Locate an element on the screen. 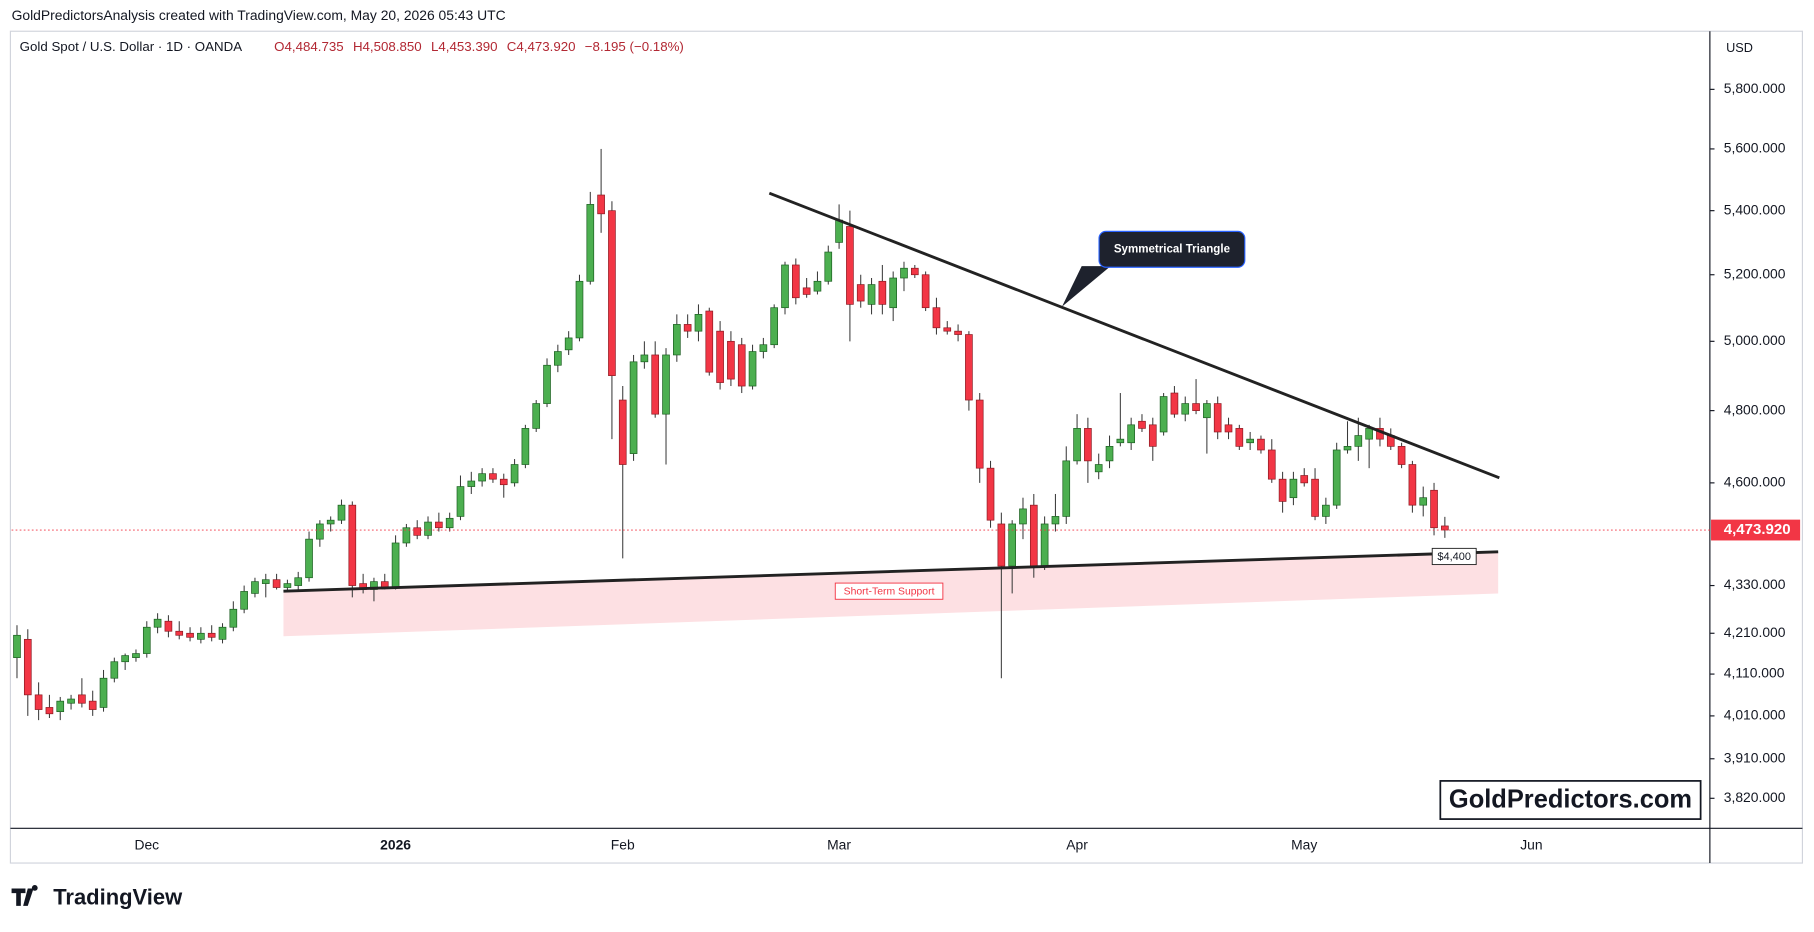 This screenshot has height=932, width=1814. x-tick-label: Feb is located at coordinates (623, 844).